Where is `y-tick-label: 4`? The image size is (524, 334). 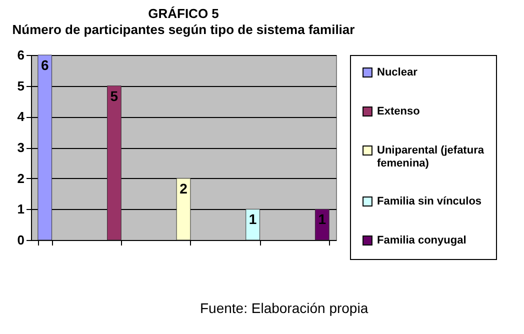
y-tick-label: 4 is located at coordinates (21, 116).